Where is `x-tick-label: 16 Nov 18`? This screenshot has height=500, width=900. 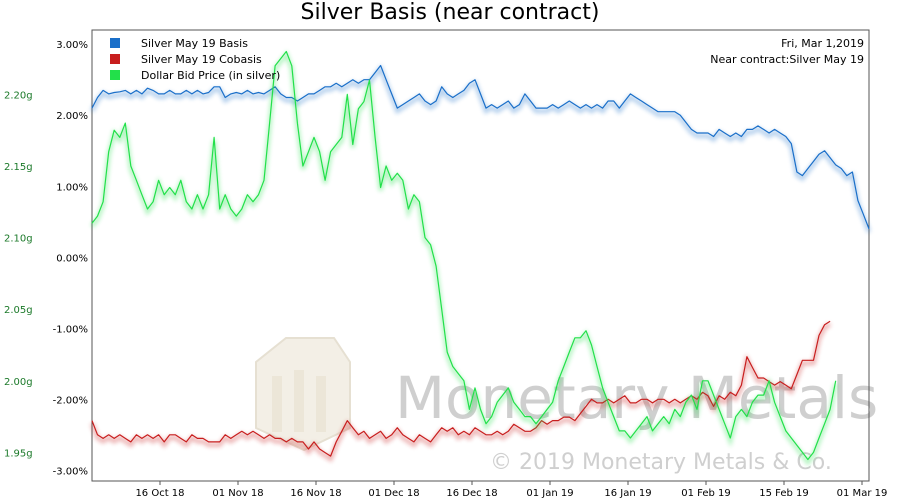
x-tick-label: 16 Nov 18 is located at coordinates (315, 493).